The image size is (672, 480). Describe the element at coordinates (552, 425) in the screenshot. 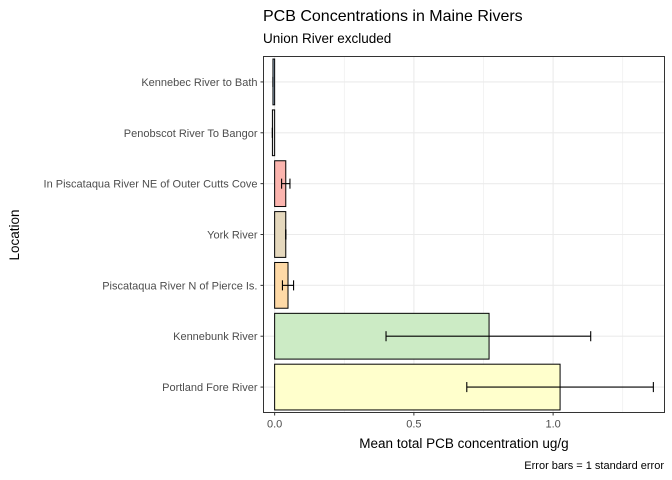

I see `x-tick-label: 1.0` at that location.